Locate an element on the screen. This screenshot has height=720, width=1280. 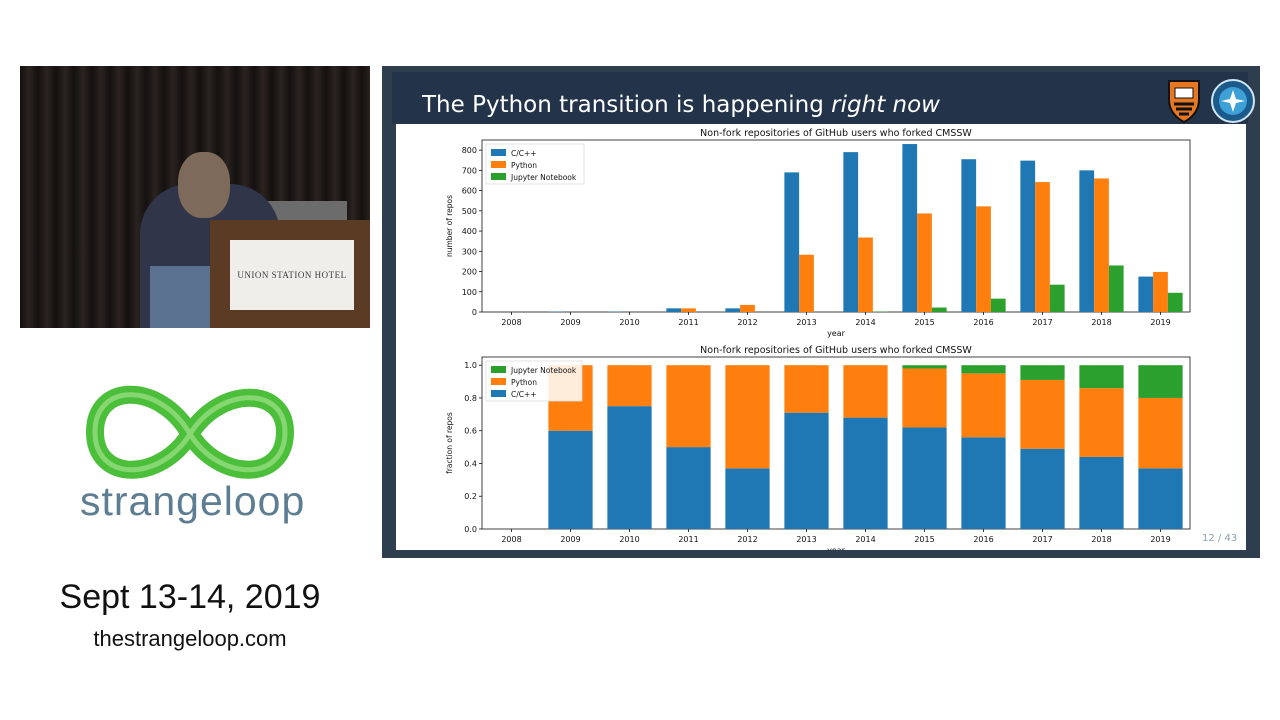
y-tick-label: 100 is located at coordinates (469, 292).